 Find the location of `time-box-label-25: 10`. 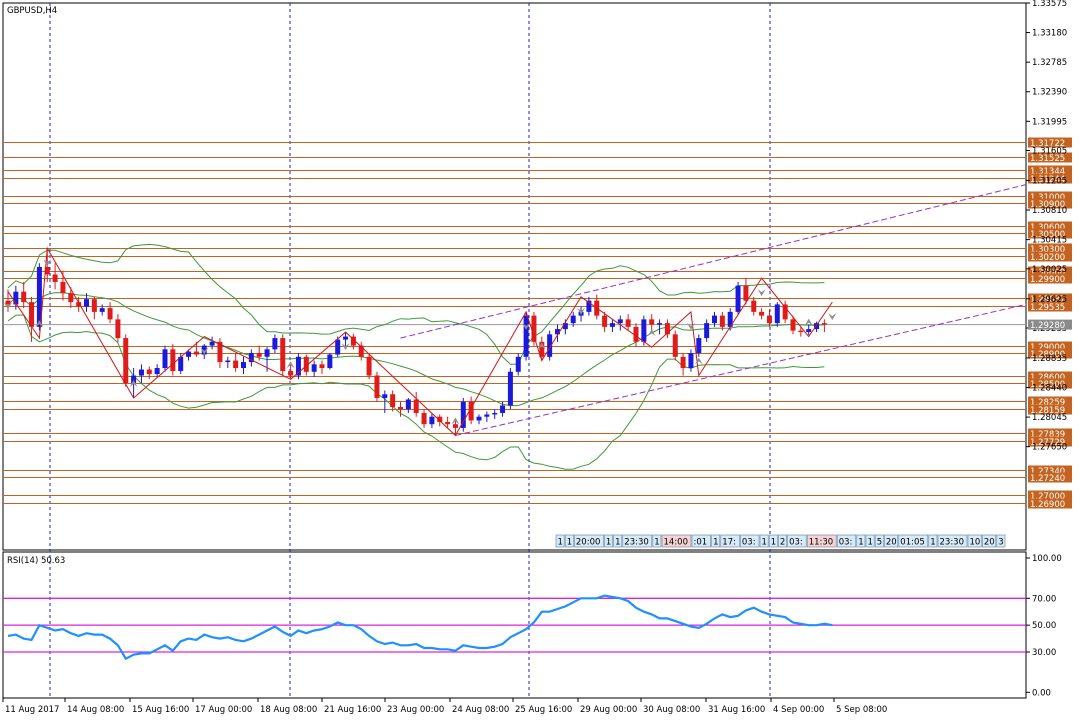

time-box-label-25: 10 is located at coordinates (975, 543).